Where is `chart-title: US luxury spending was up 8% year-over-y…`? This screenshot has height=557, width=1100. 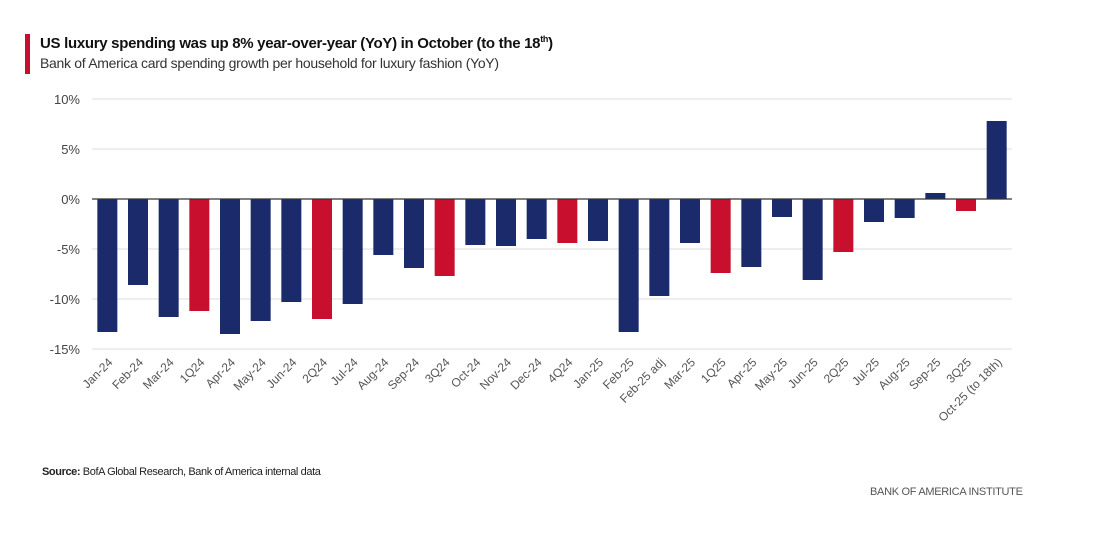 chart-title: US luxury spending was up 8% year-over-y… is located at coordinates (296, 43).